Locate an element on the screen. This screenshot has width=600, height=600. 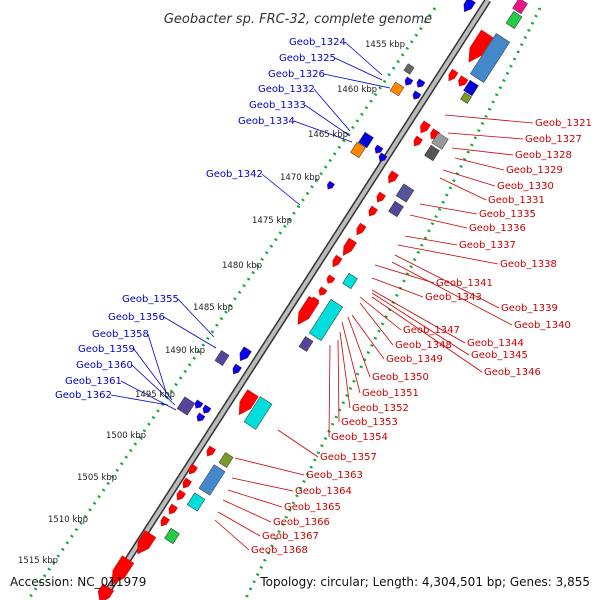
forward-gene-label: Geob_1362 is located at coordinates (83, 395).